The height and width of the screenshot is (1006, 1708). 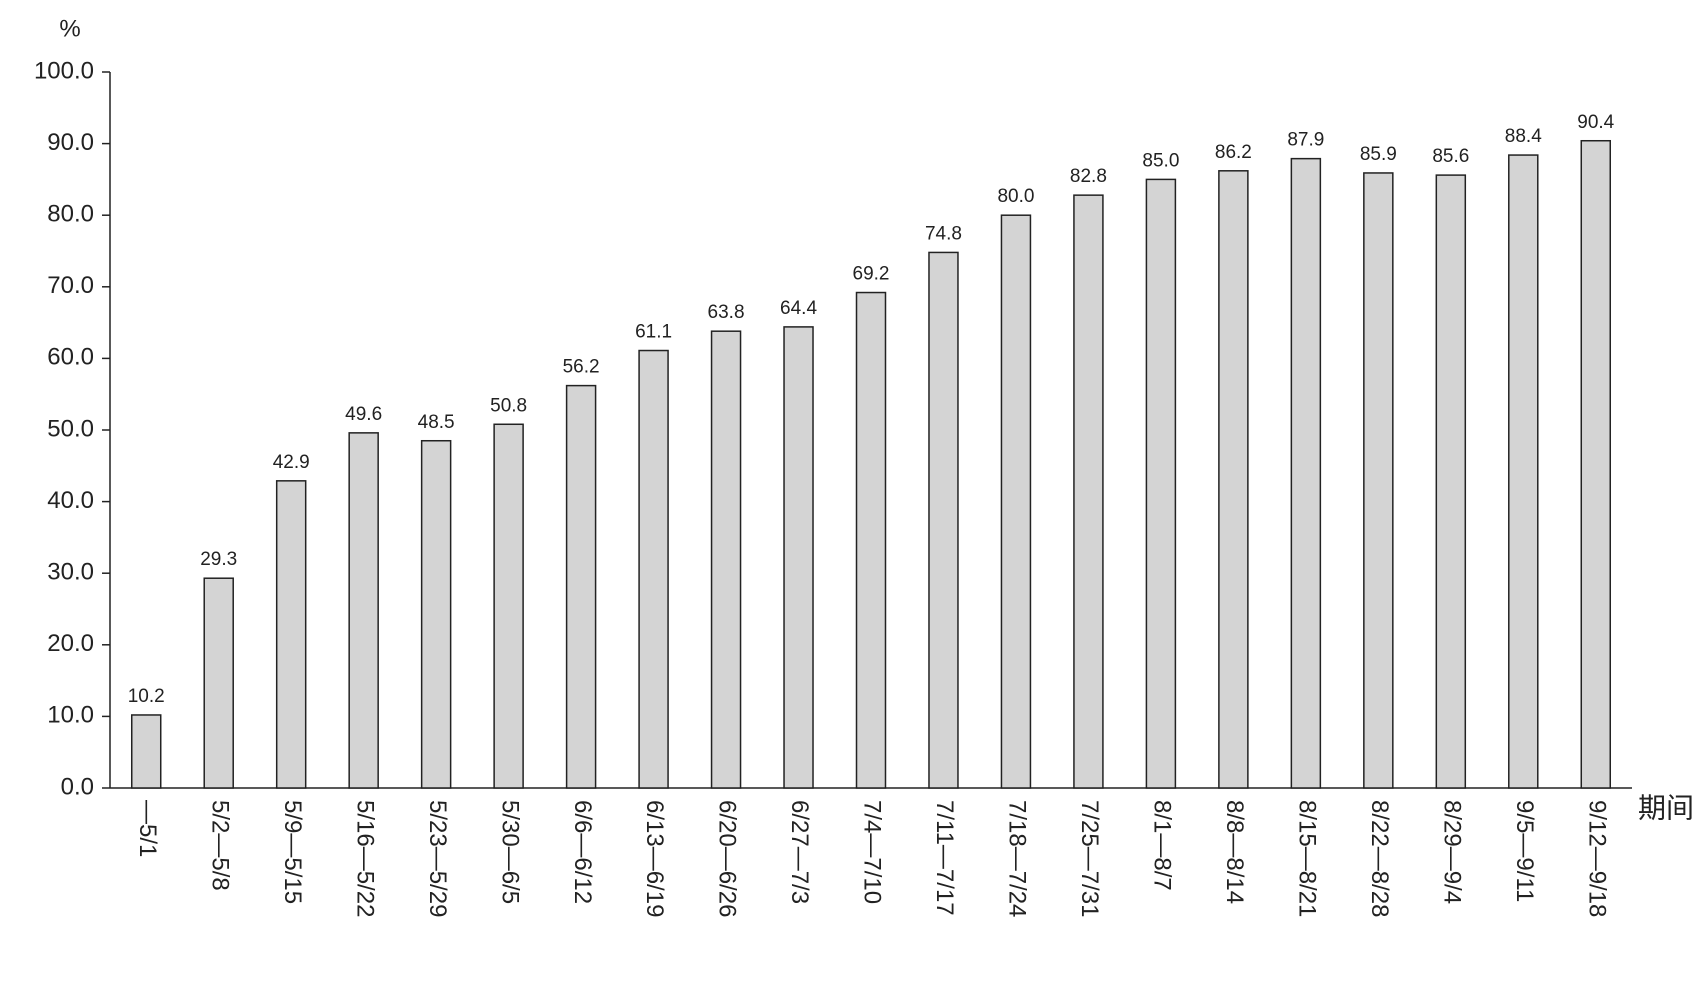 I want to click on x-tick-label: 6/27—7/3, so click(x=799, y=852).